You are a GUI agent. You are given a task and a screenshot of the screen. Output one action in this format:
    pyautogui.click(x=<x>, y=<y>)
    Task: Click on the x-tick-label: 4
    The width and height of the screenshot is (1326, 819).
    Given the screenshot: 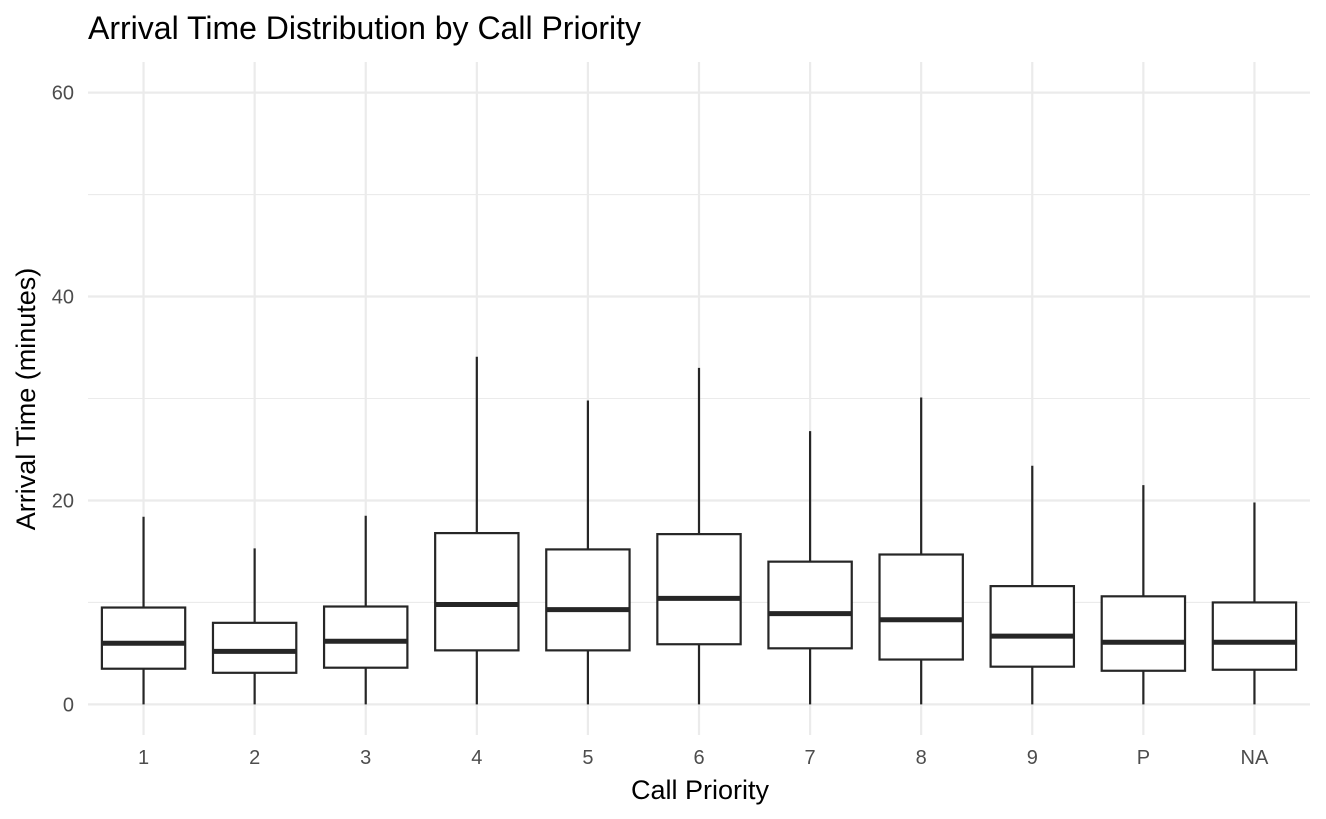 What is the action you would take?
    pyautogui.click(x=476, y=758)
    